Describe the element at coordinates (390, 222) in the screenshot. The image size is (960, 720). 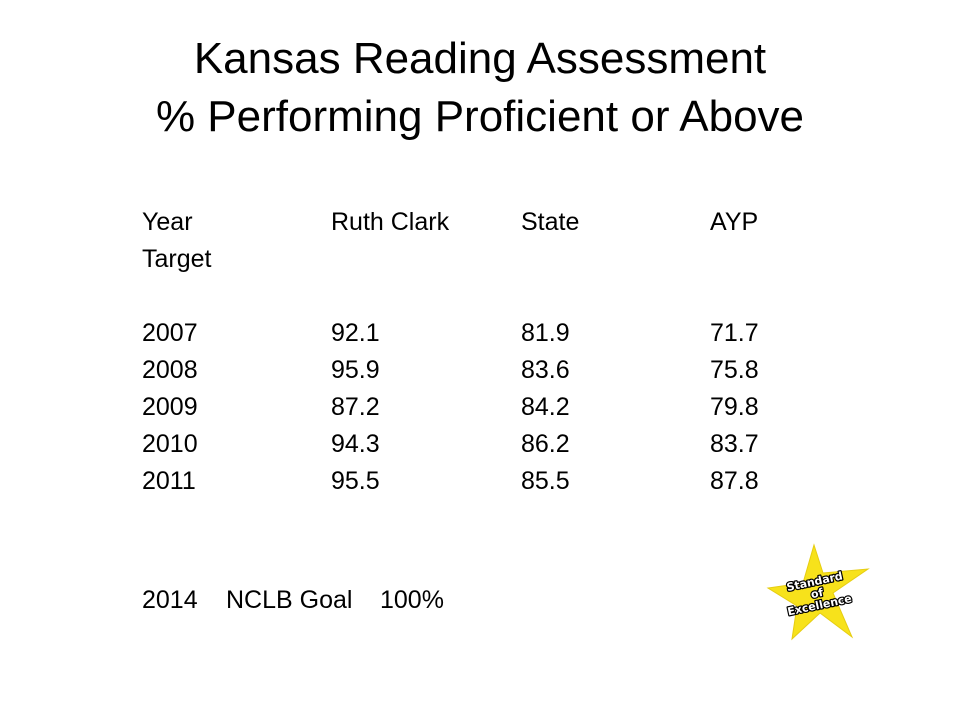
I see `header-ruth-clark: Ruth Clark` at that location.